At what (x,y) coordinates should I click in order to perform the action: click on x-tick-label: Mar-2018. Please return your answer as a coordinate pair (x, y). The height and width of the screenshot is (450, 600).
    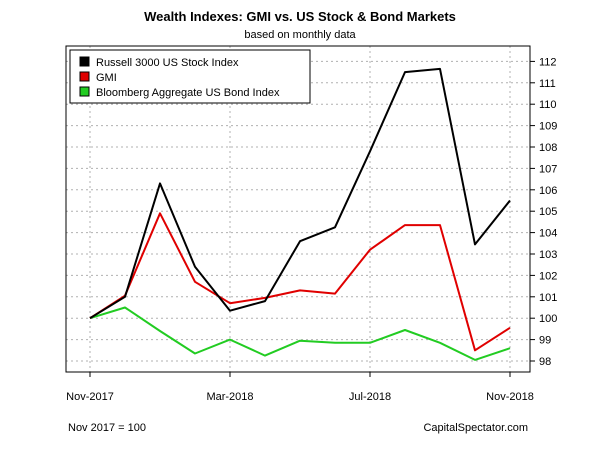
    Looking at the image, I should click on (229, 397).